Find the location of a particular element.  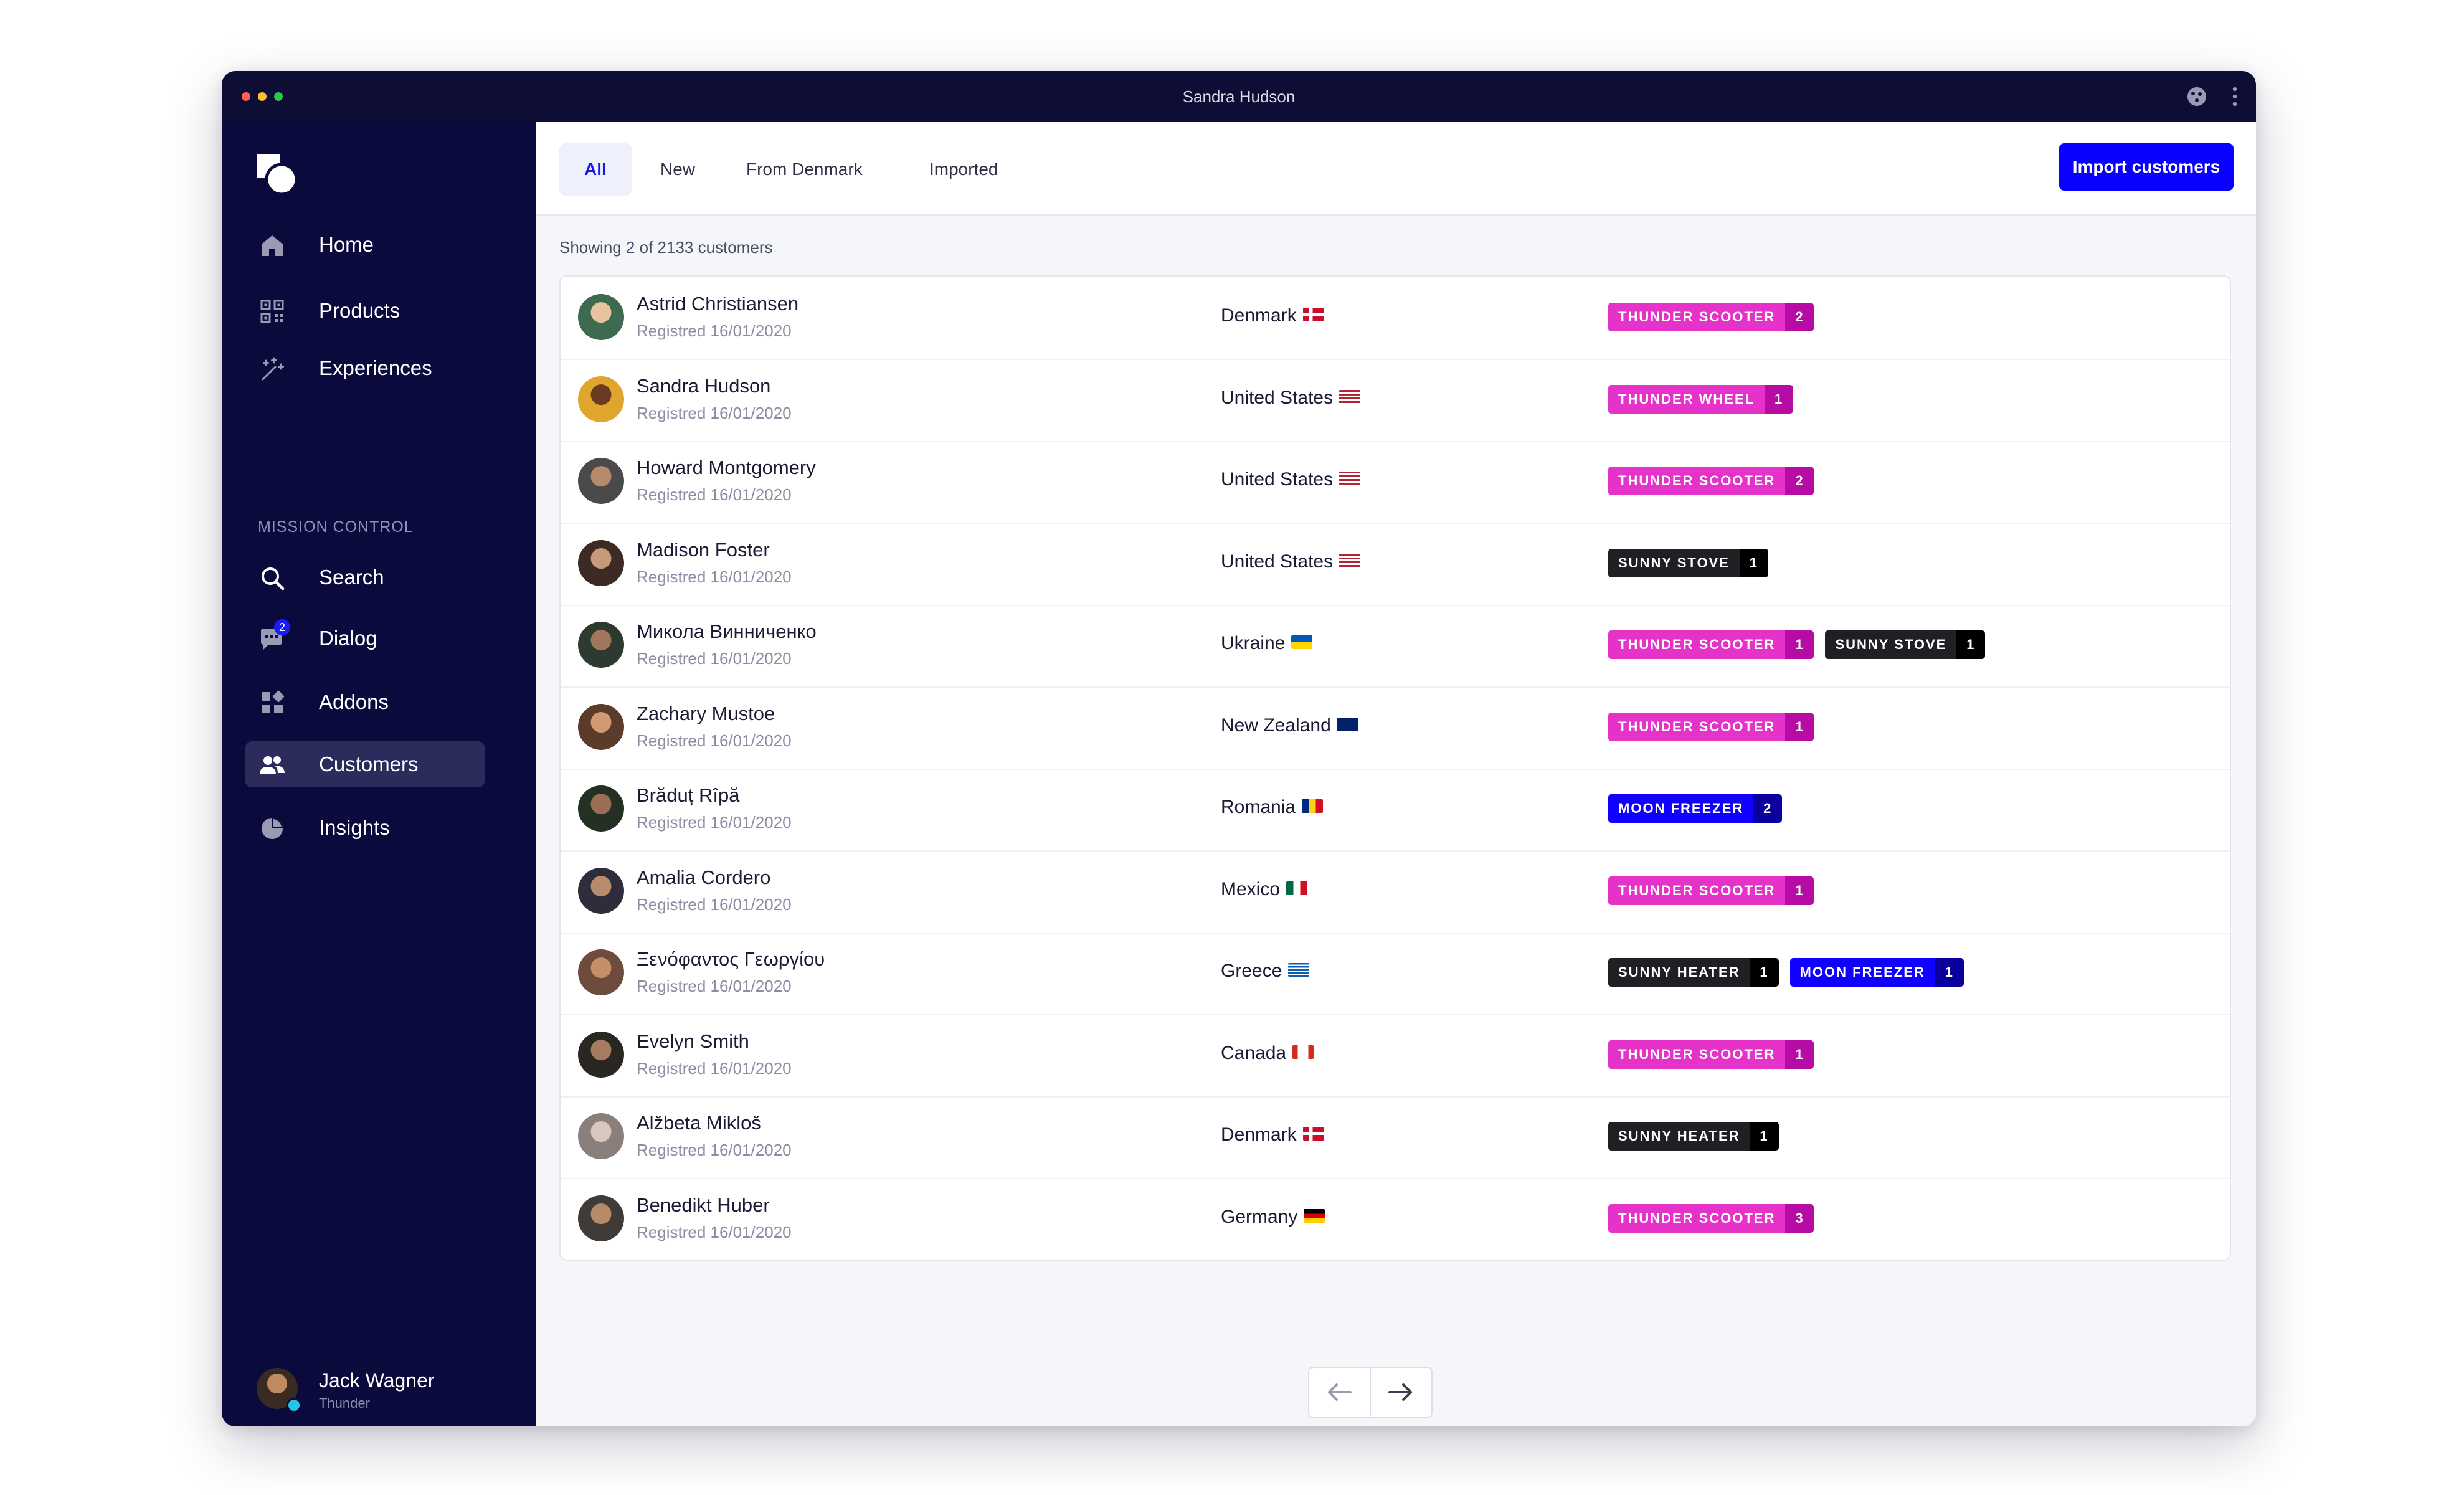

user-profile: Jack Wagner Thunder is located at coordinates (379, 1388).